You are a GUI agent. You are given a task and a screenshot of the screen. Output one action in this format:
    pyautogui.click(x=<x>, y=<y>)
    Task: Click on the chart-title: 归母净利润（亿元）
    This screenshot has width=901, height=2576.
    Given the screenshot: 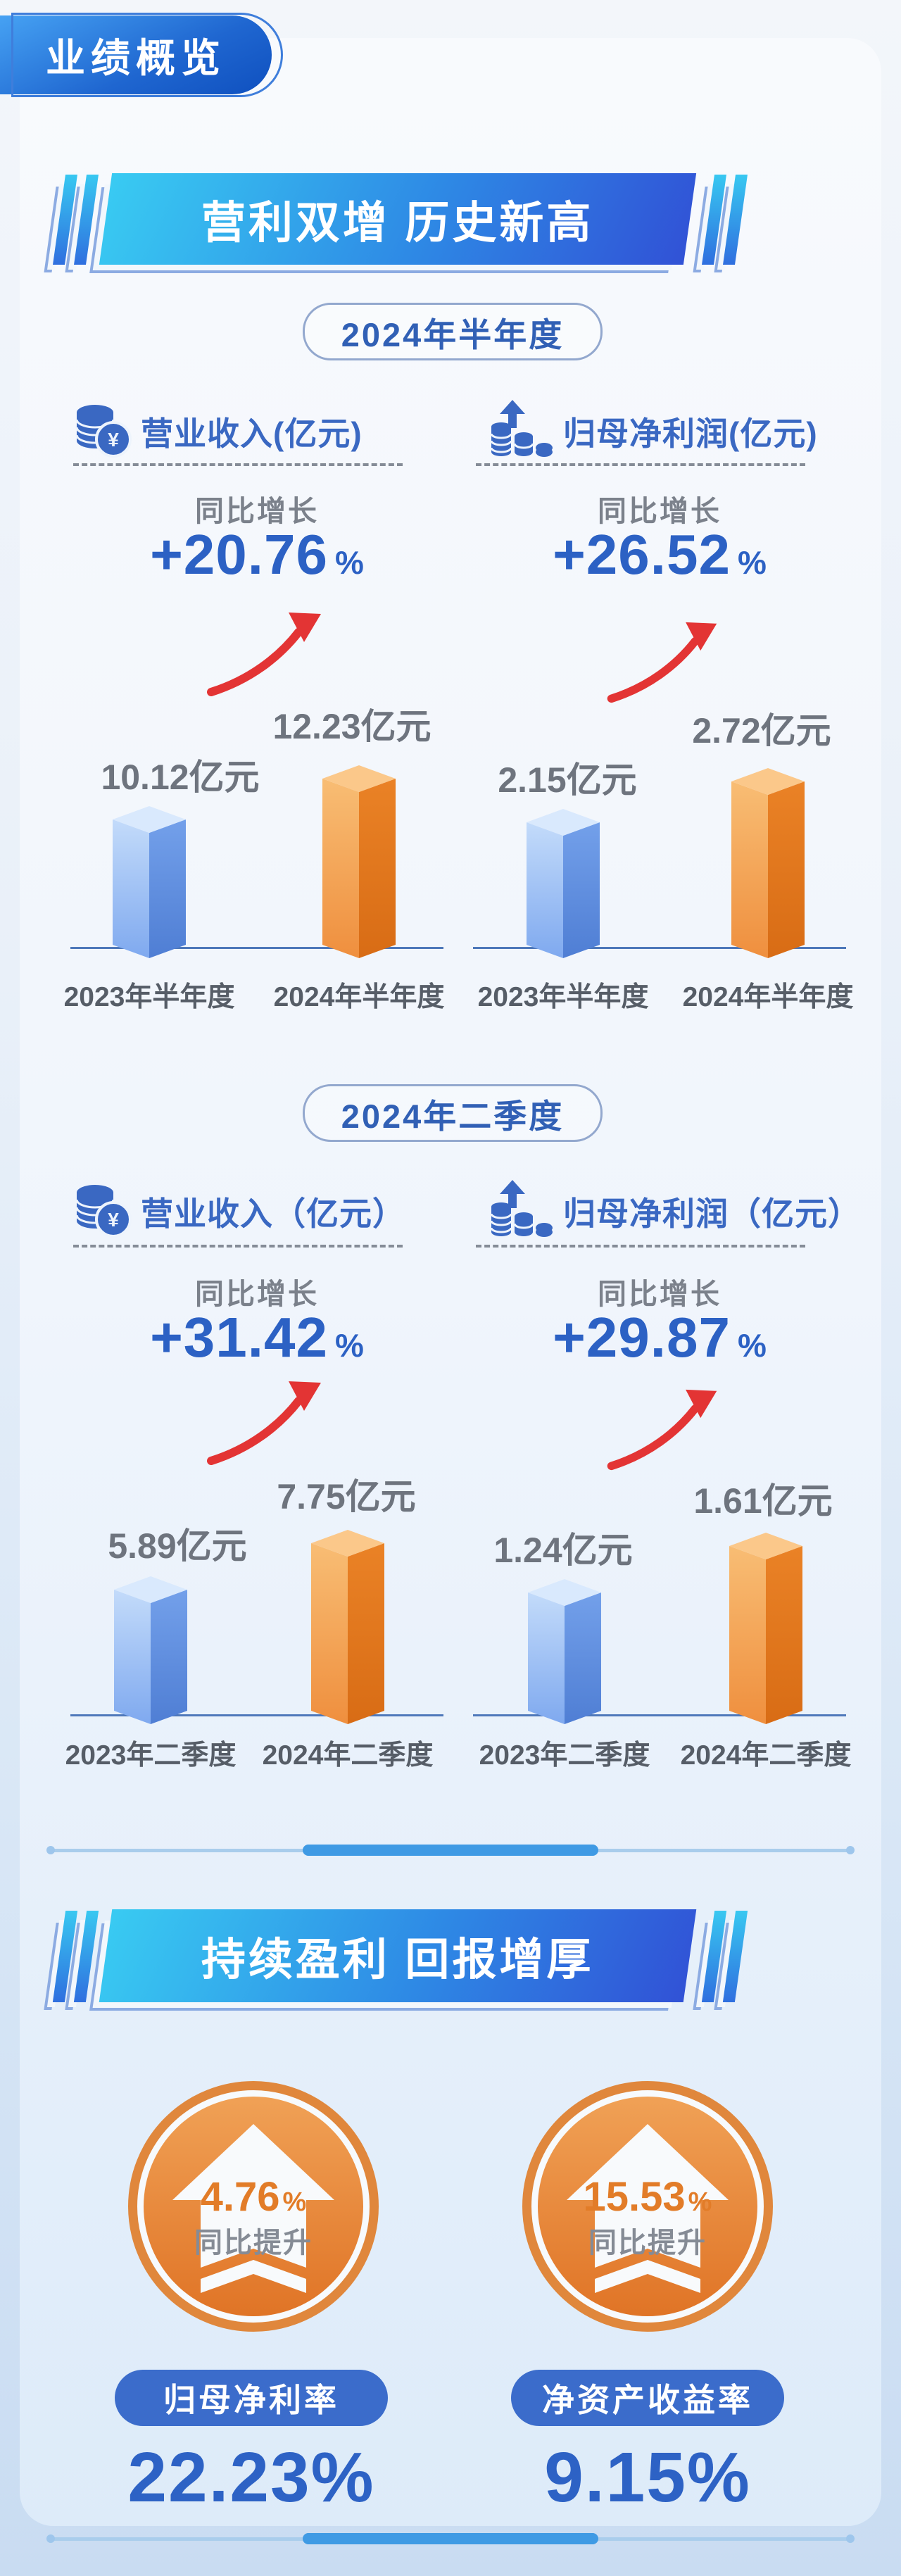 What is the action you would take?
    pyautogui.click(x=712, y=1214)
    